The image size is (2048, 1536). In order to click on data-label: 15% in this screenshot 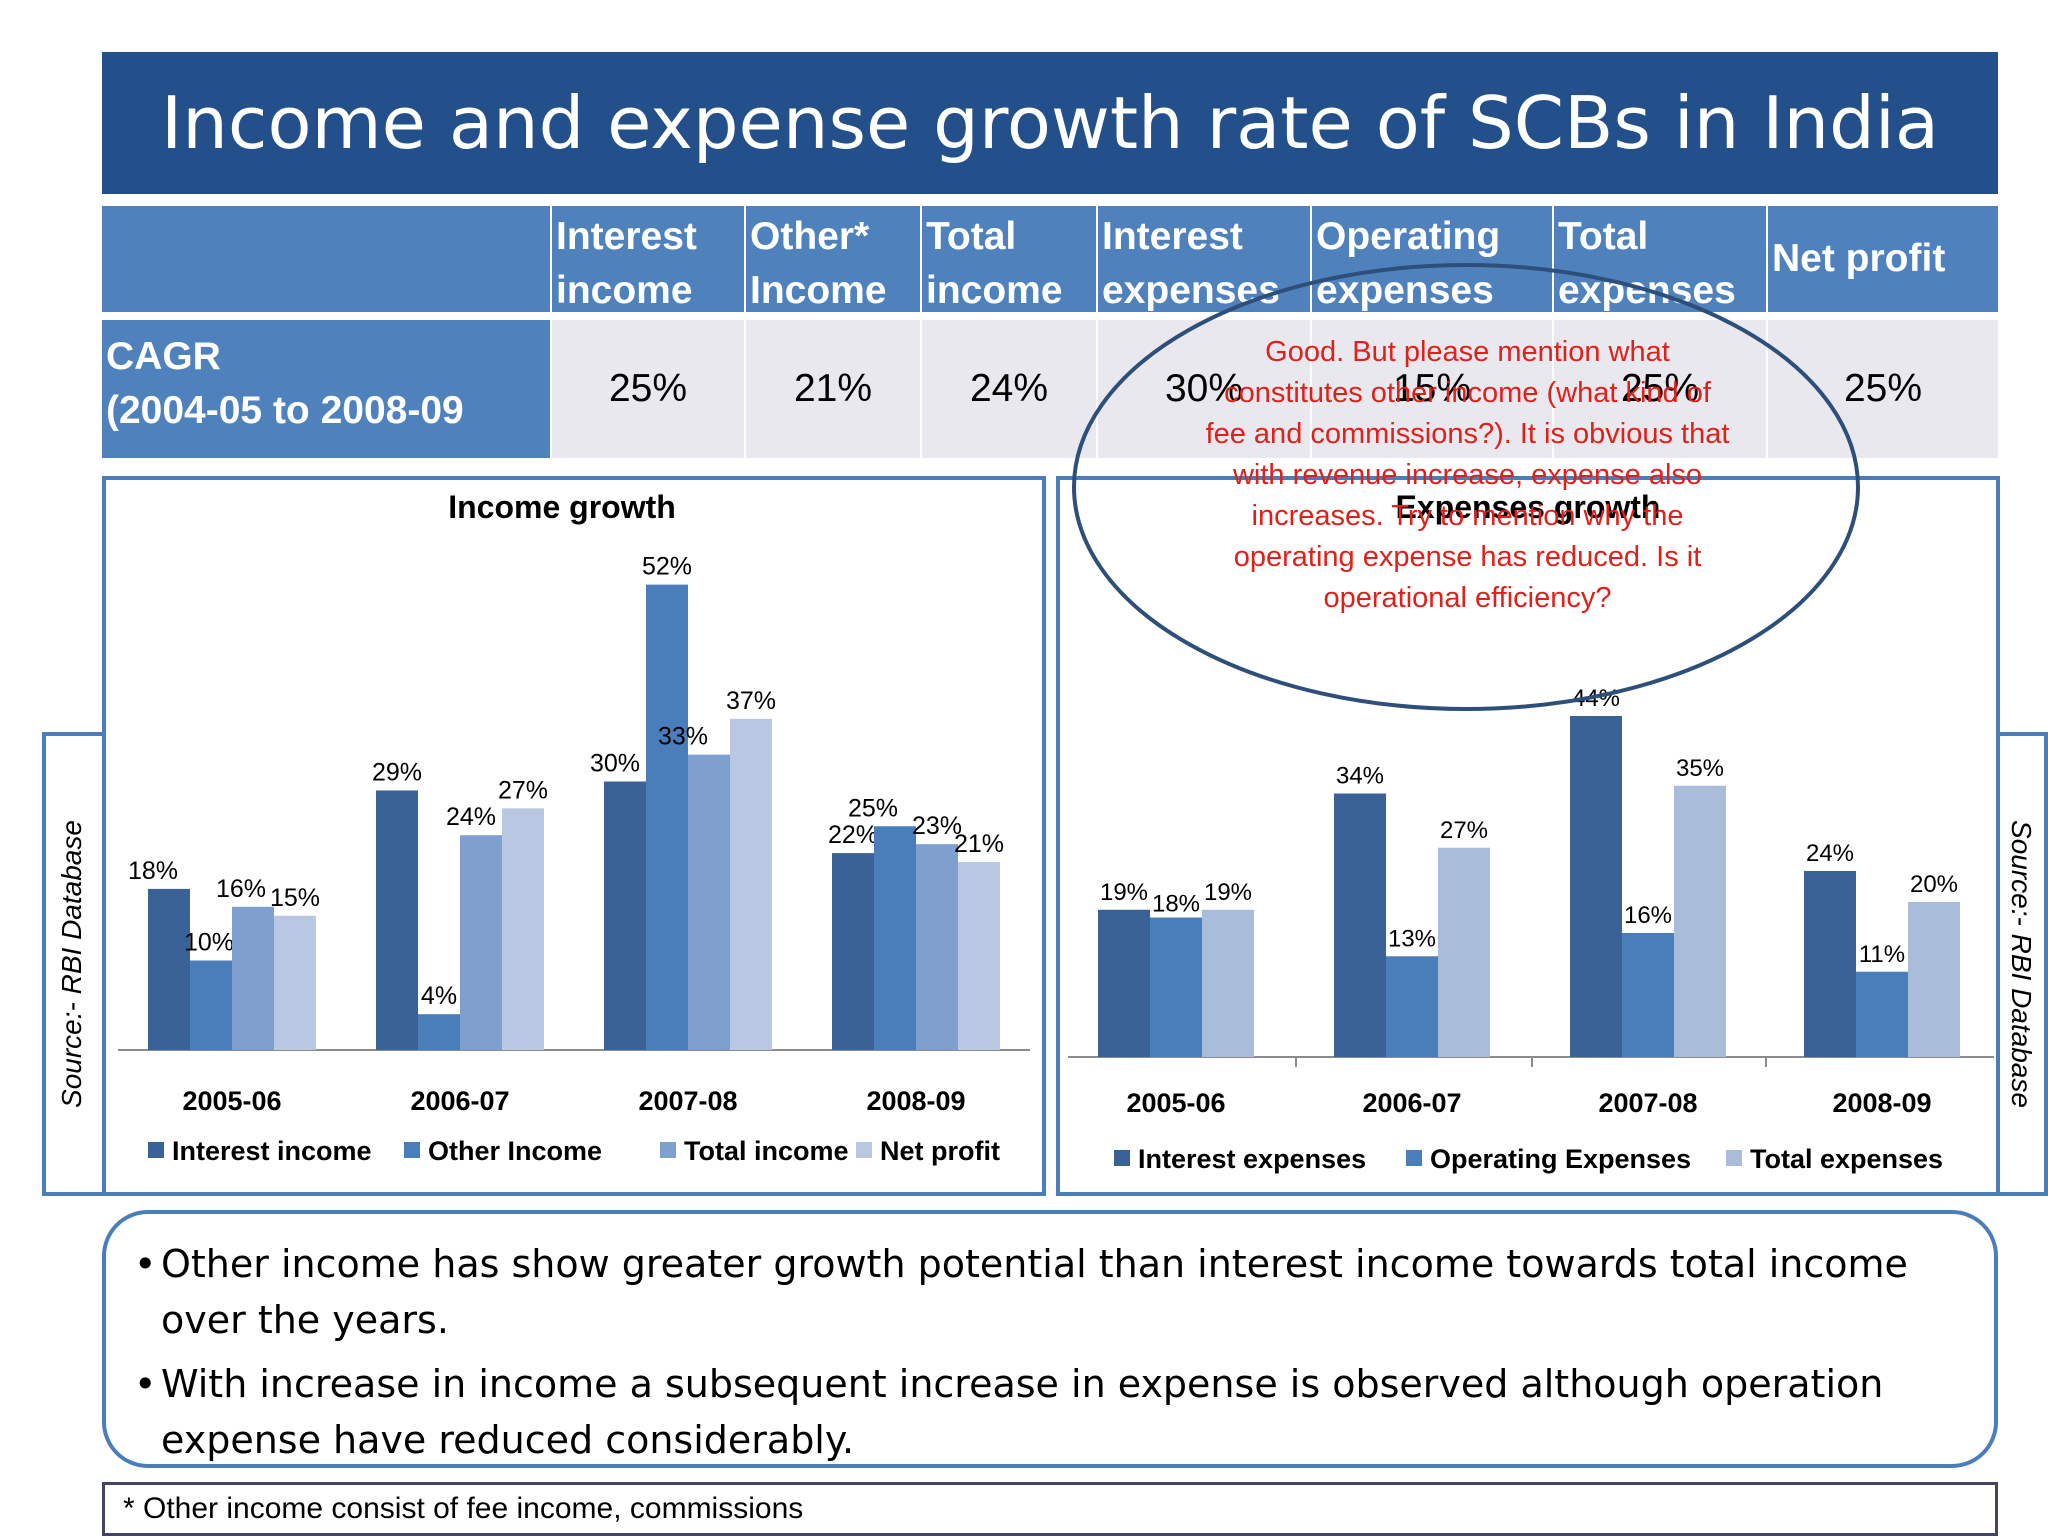, I will do `click(295, 898)`.